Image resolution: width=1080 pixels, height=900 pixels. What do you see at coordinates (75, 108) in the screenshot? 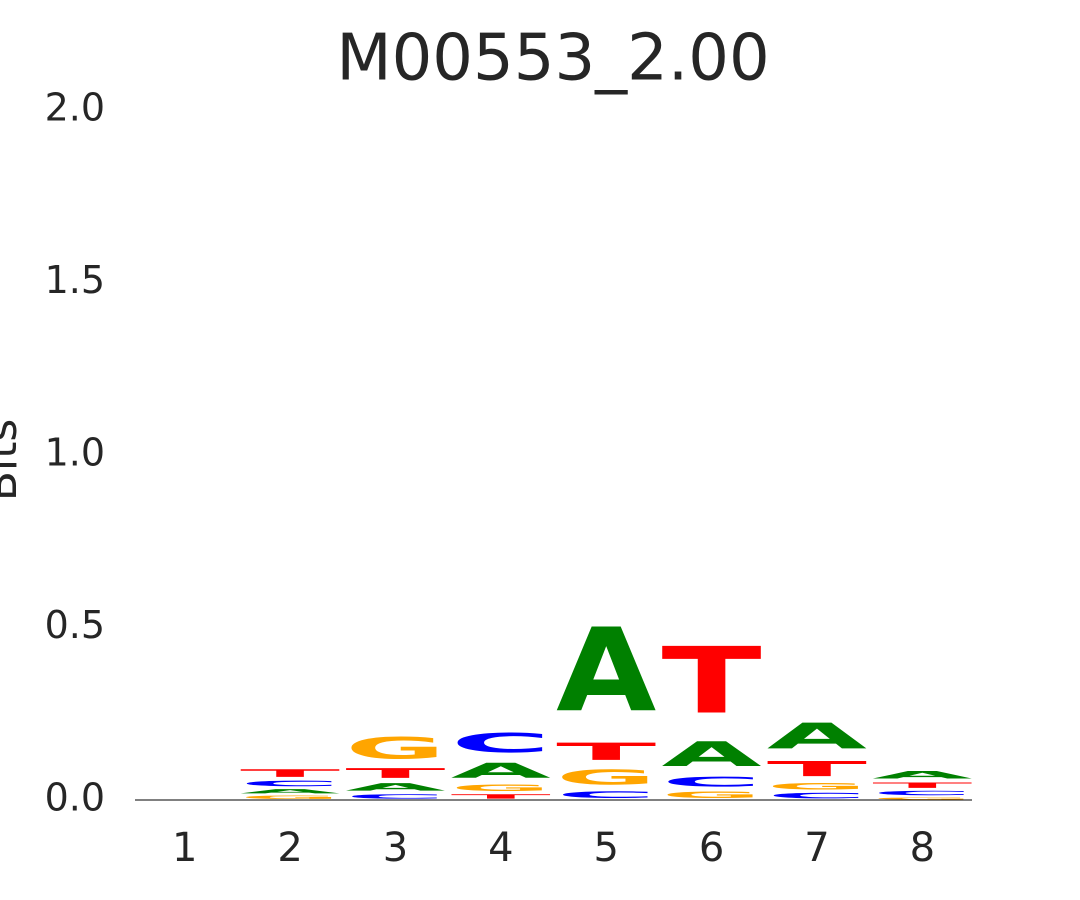
I see `y-tick-label: 2.0` at bounding box center [75, 108].